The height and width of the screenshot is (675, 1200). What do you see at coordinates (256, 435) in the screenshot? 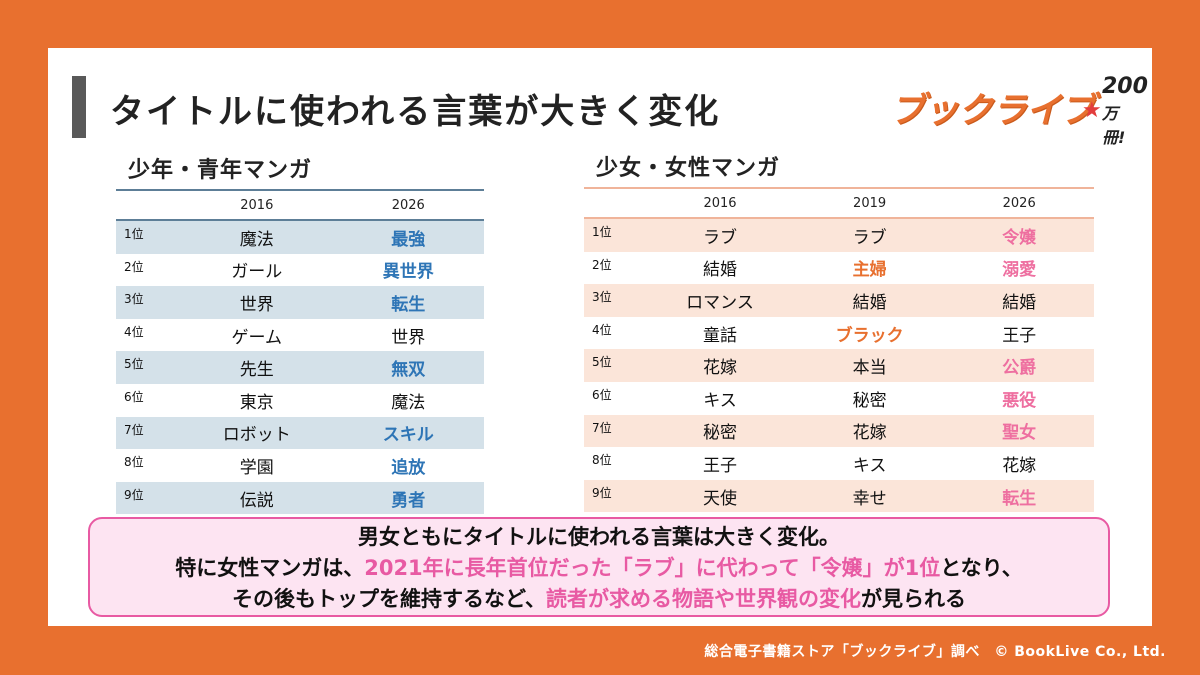
I see `word-2016-cell: ロボット` at bounding box center [256, 435].